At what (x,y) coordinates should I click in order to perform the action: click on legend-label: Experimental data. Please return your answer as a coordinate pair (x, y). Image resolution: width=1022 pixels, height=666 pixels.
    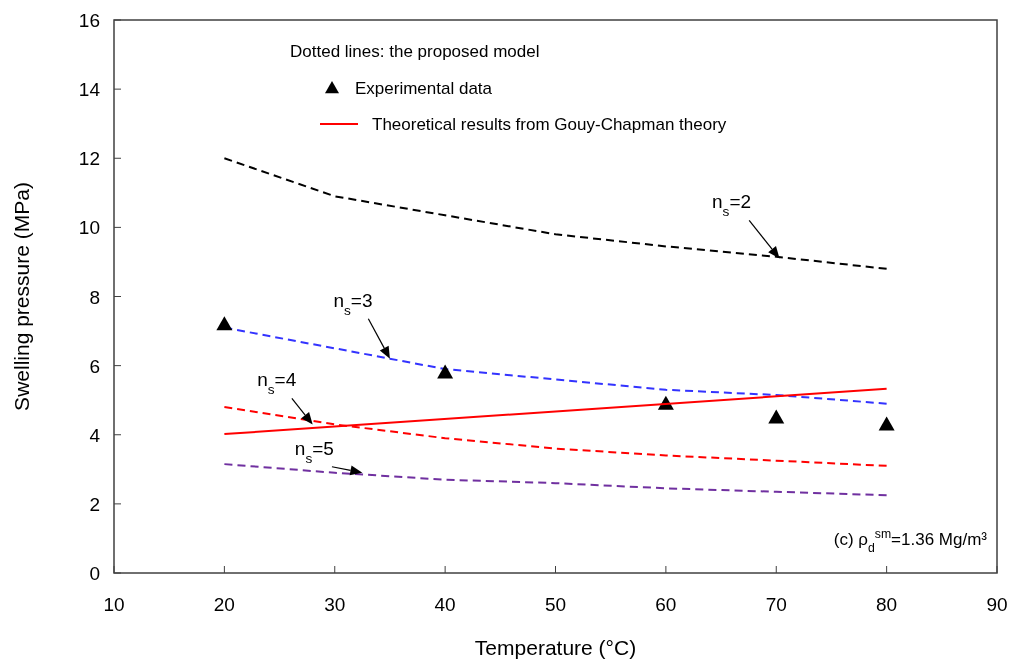
    Looking at the image, I should click on (424, 88).